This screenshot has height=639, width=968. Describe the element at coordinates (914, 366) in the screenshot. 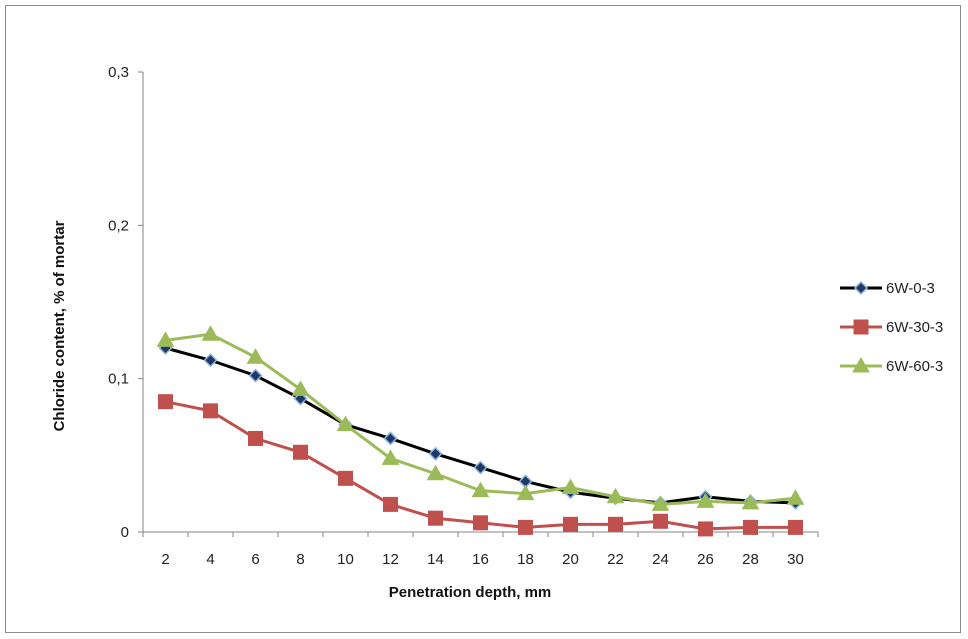

I see `legend-label: 6W-60-3` at that location.